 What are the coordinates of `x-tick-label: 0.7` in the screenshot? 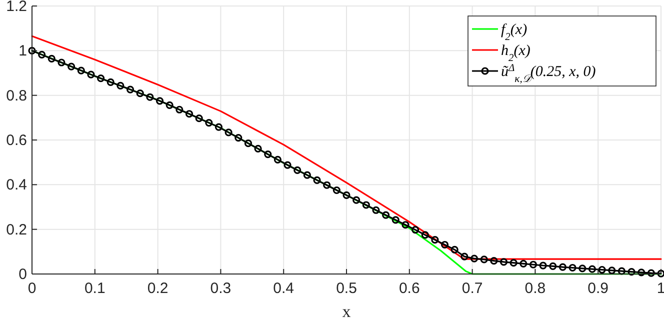 It's located at (472, 288).